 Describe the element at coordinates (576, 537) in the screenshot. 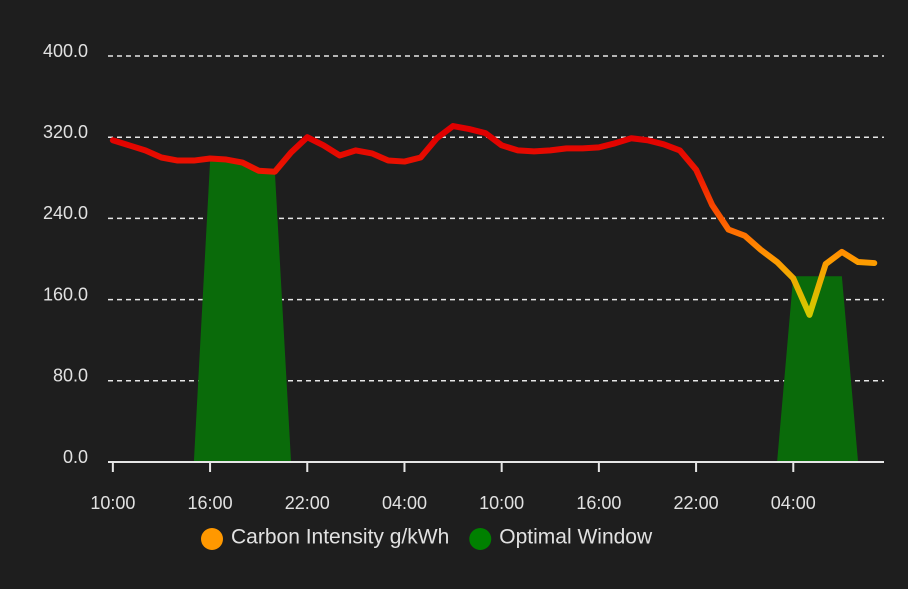

I see `legend-label: Optimal Window` at that location.